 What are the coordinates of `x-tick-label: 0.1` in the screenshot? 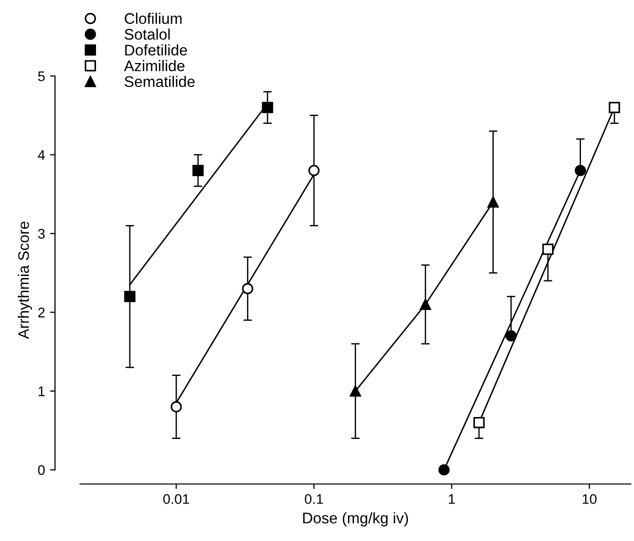 It's located at (313, 499).